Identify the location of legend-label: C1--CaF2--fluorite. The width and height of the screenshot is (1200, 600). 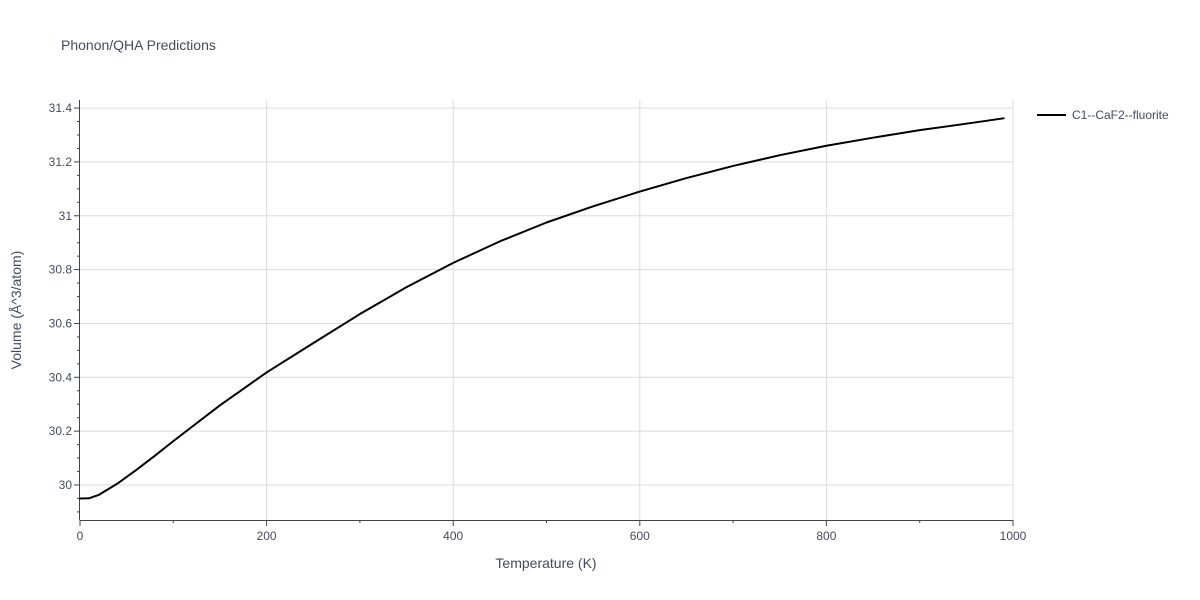
(1120, 115).